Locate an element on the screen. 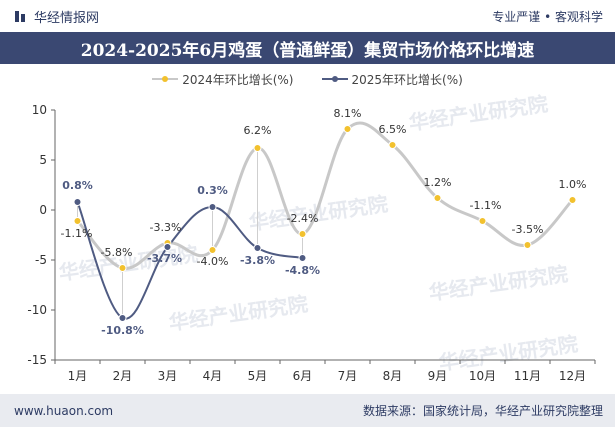 The width and height of the screenshot is (615, 427). footer: www.huaon.com 数据来源：国家统计局，华经产业研究院整理 is located at coordinates (307, 410).